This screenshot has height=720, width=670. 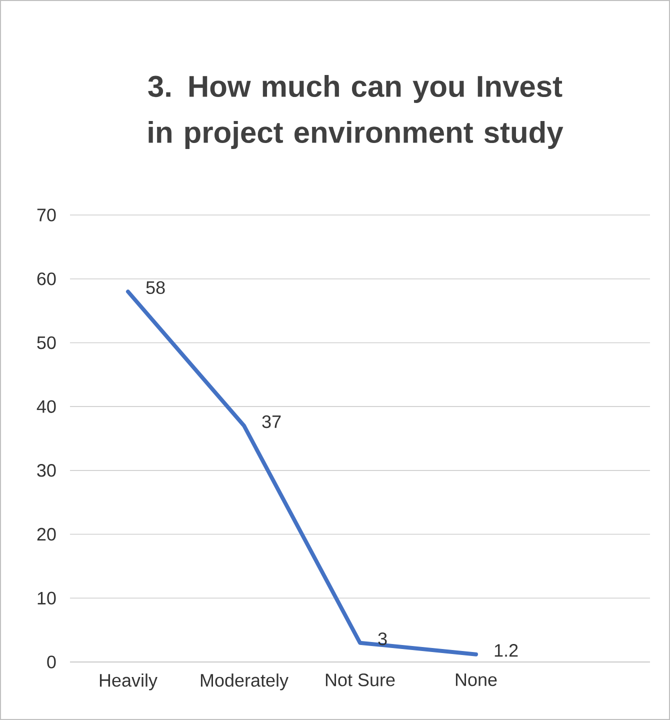 I want to click on data-label: 58, so click(x=155, y=287).